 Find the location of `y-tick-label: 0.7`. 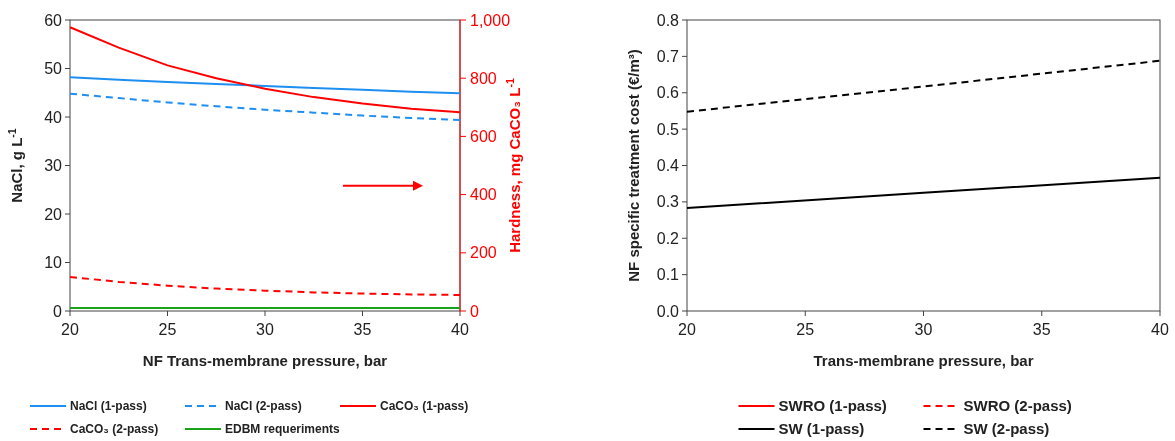

y-tick-label: 0.7 is located at coordinates (668, 56).